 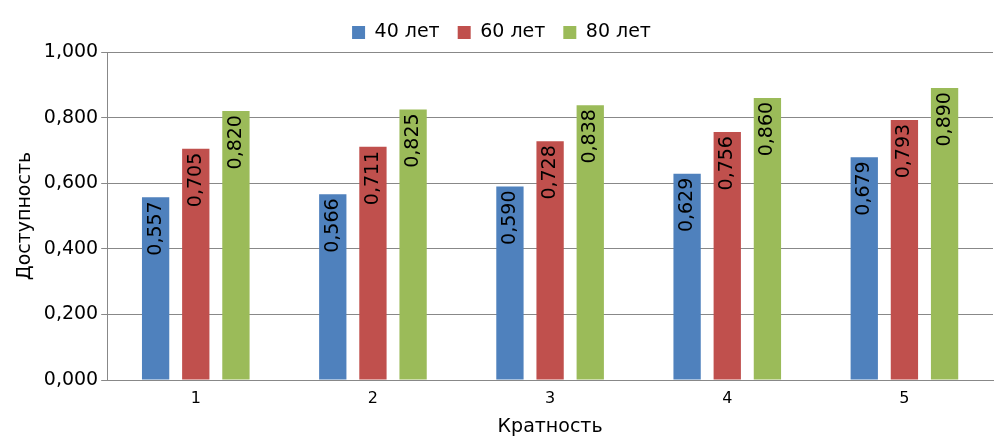 What do you see at coordinates (548, 172) in the screenshot?
I see `data-label: 0,728` at bounding box center [548, 172].